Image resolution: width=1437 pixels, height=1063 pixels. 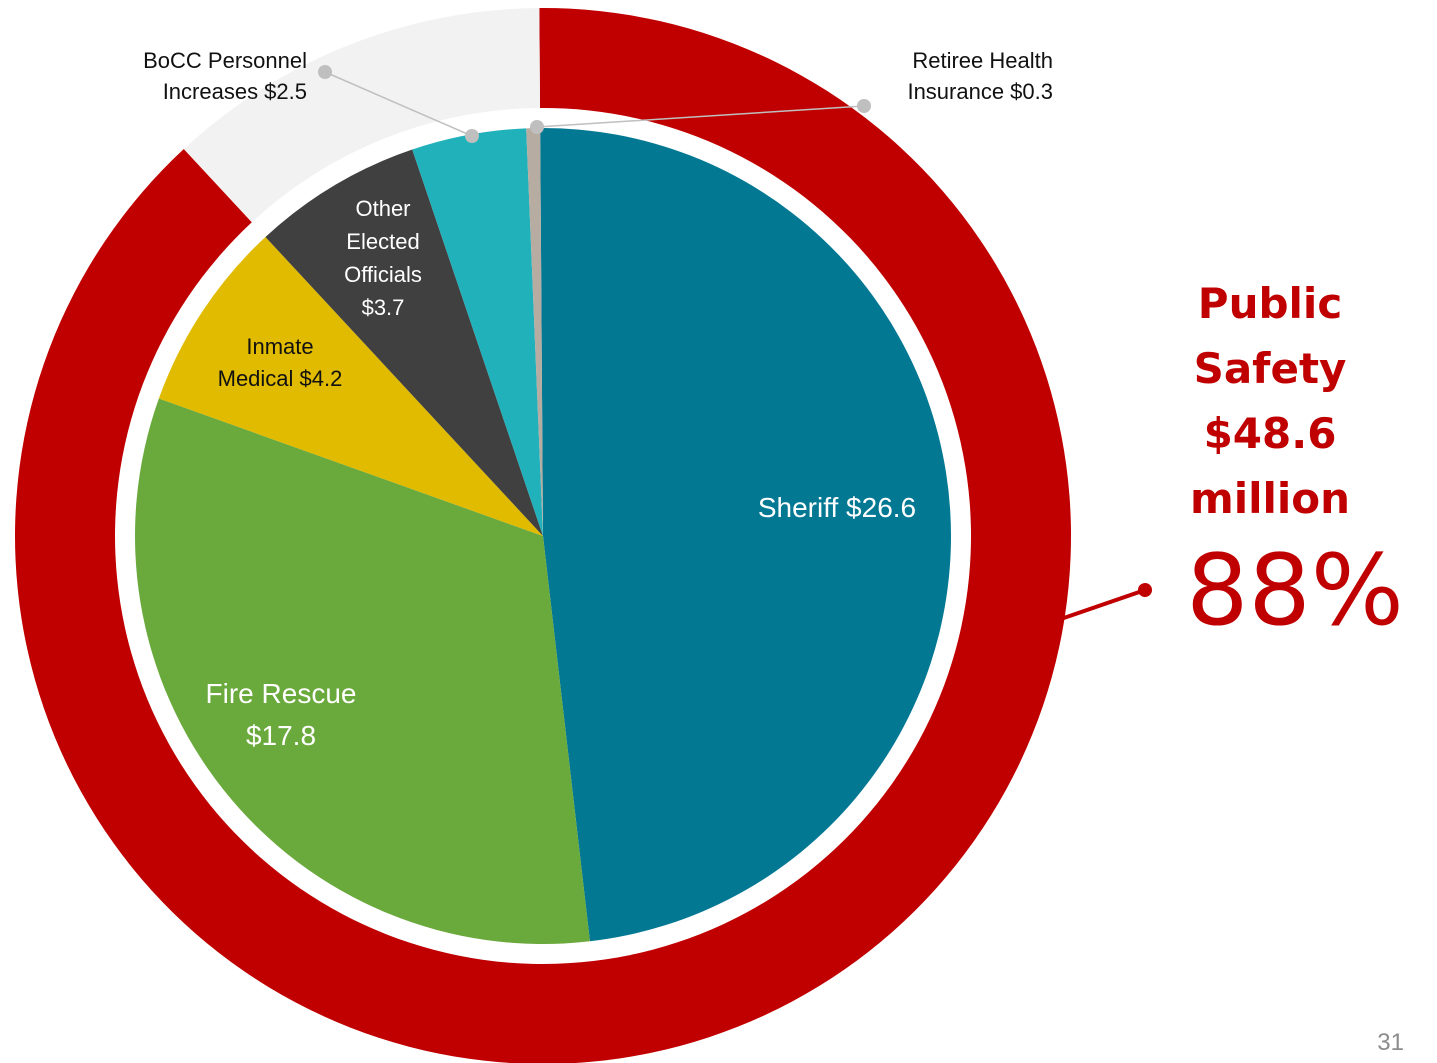 What do you see at coordinates (382, 241) in the screenshot?
I see `slice-label-line: Elected` at bounding box center [382, 241].